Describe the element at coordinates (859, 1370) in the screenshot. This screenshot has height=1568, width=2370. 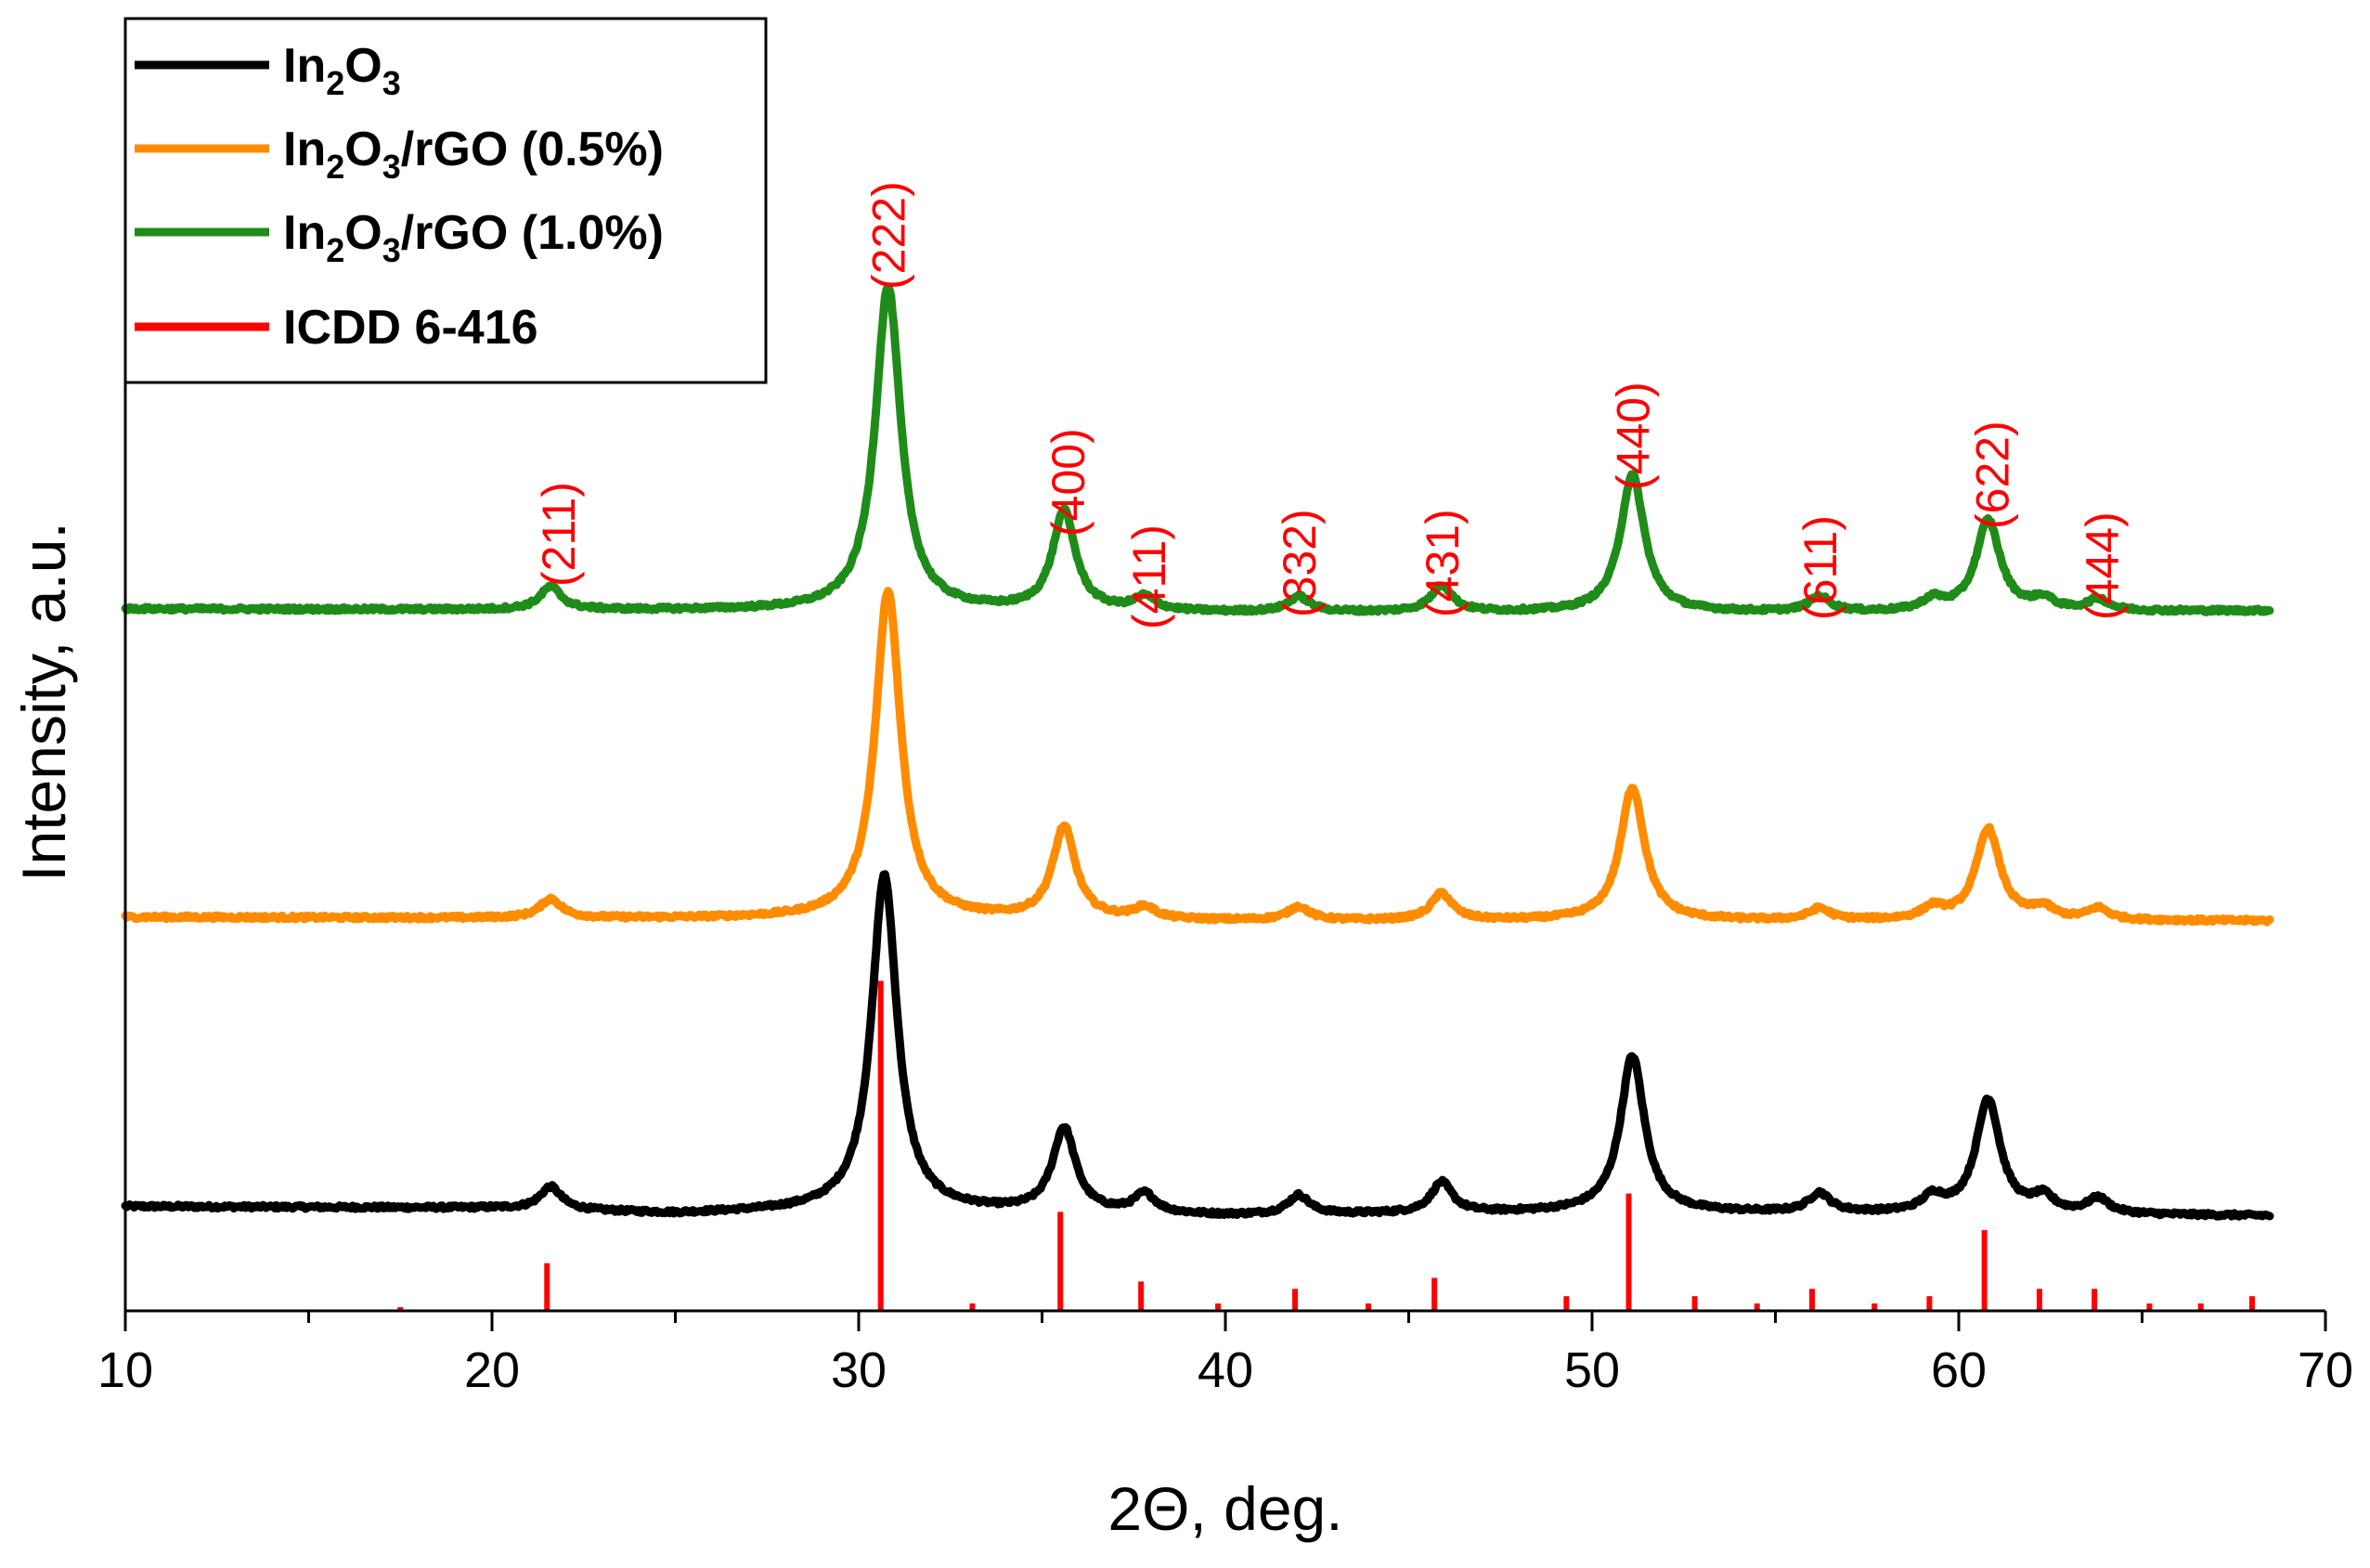
I see `x-tick-label: 30` at that location.